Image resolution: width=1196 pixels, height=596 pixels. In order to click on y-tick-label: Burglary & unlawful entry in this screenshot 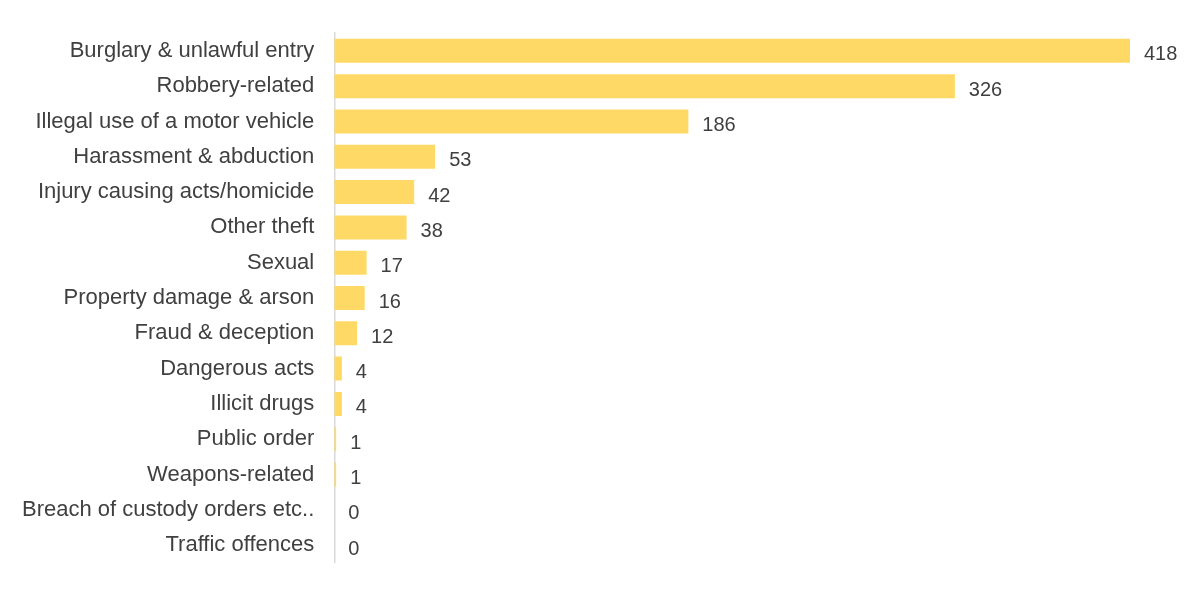, I will do `click(192, 49)`.